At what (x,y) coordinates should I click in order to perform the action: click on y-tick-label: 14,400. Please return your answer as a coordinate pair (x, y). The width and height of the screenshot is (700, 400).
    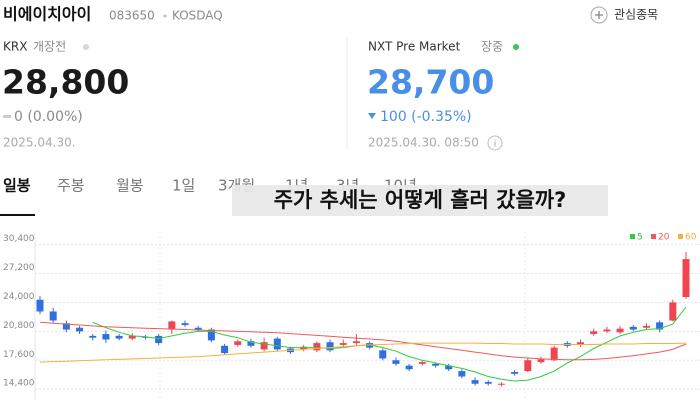
    Looking at the image, I should click on (19, 384).